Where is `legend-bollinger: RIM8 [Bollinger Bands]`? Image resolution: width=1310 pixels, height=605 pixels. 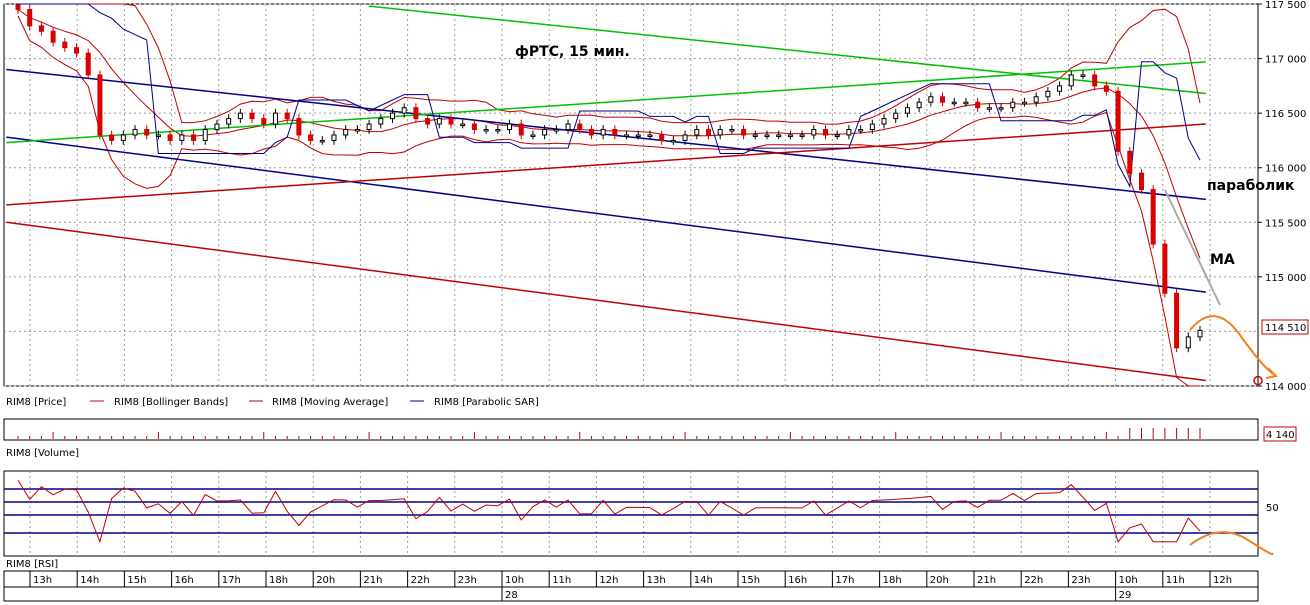
legend-bollinger: RIM8 [Bollinger Bands] is located at coordinates (171, 402).